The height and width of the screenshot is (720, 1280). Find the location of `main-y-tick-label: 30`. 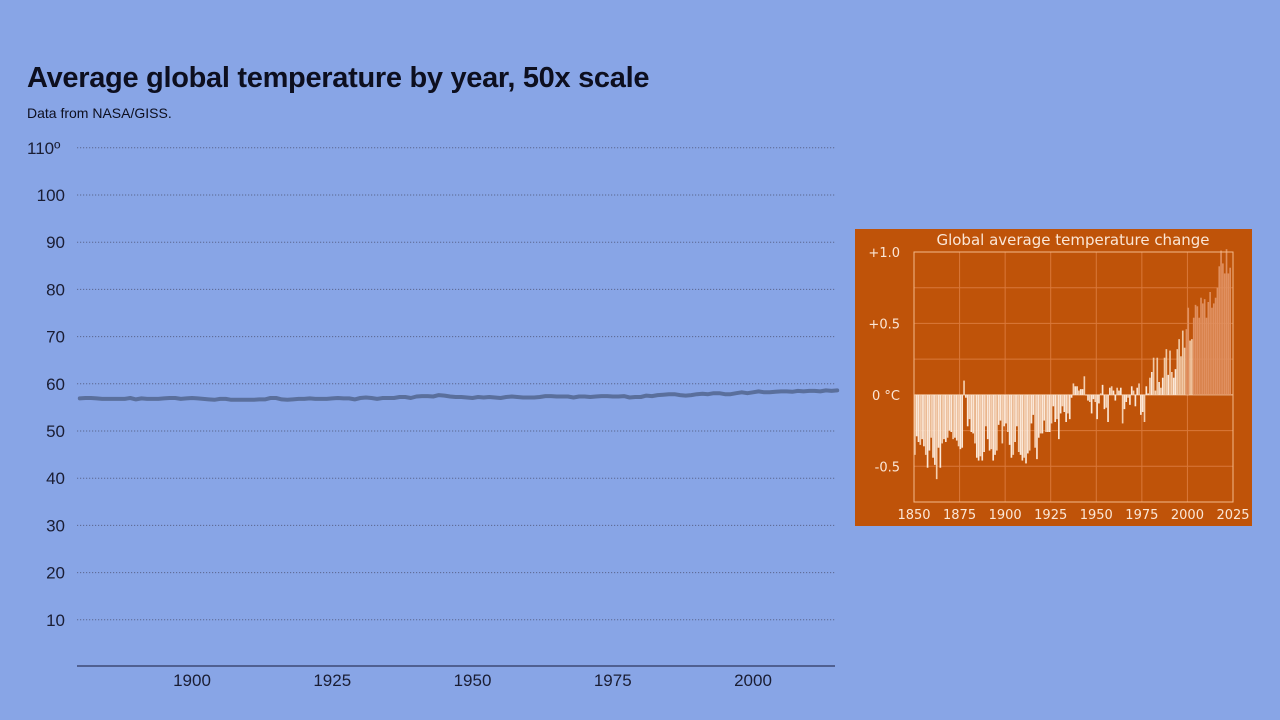

main-y-tick-label: 30 is located at coordinates (55, 525).